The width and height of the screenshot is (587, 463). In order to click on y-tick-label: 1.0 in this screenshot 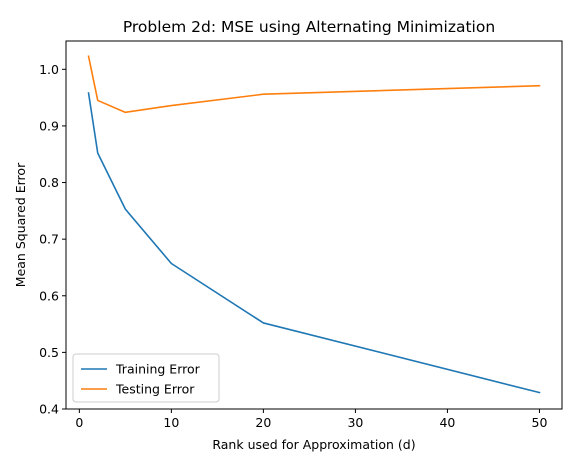, I will do `click(49, 69)`.